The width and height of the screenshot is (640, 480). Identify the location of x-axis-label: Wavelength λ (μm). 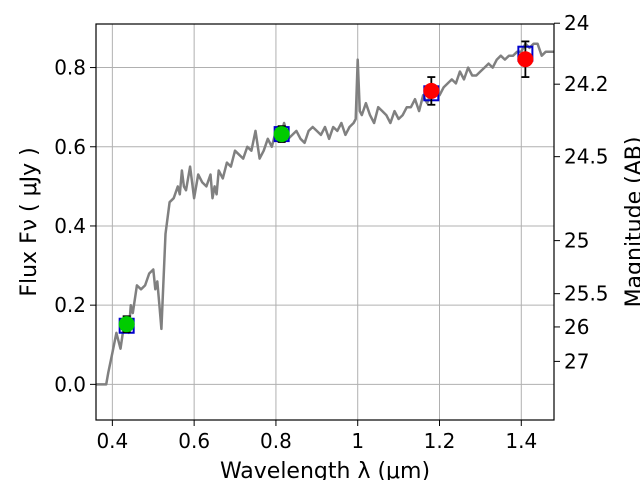
(325, 469).